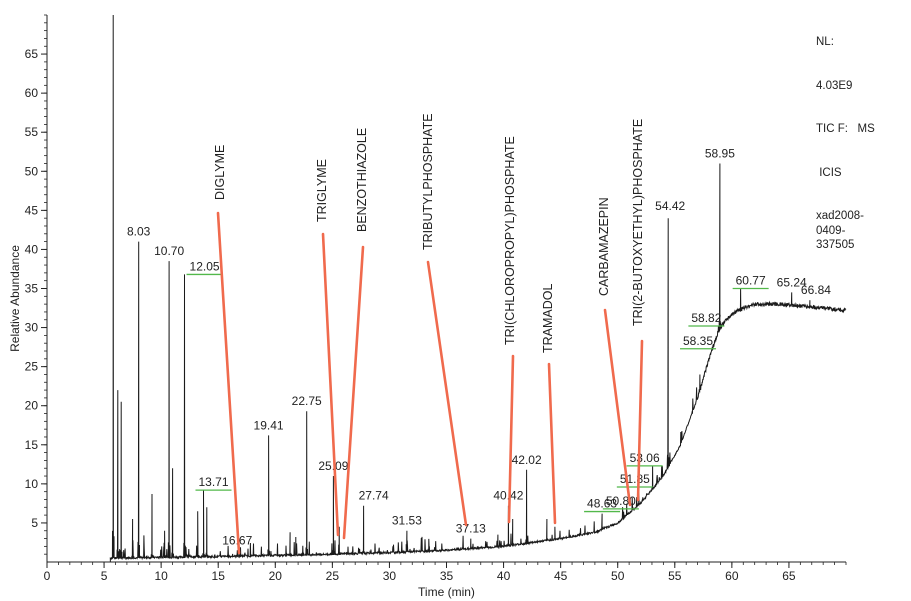  I want to click on x-tick-label: 5, so click(104, 576).